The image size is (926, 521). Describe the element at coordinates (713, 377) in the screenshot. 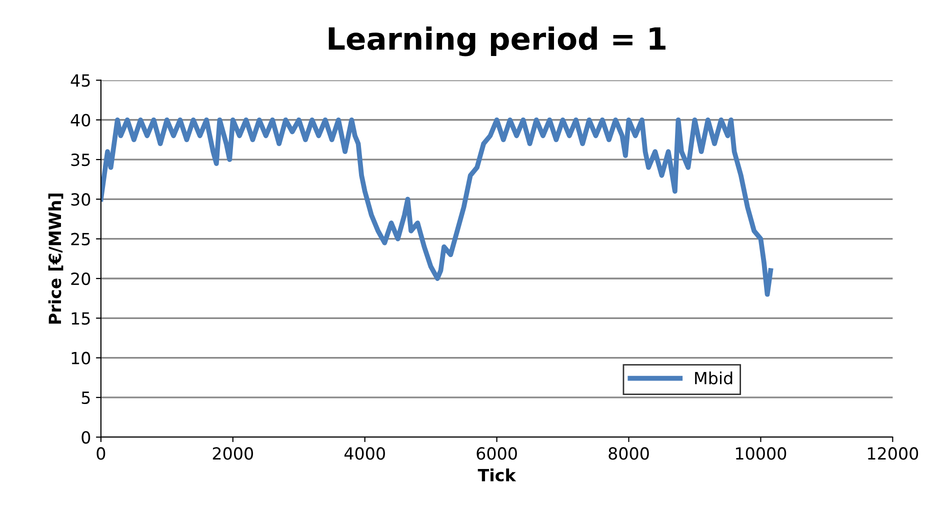

I see `legend-label: Mbid` at that location.